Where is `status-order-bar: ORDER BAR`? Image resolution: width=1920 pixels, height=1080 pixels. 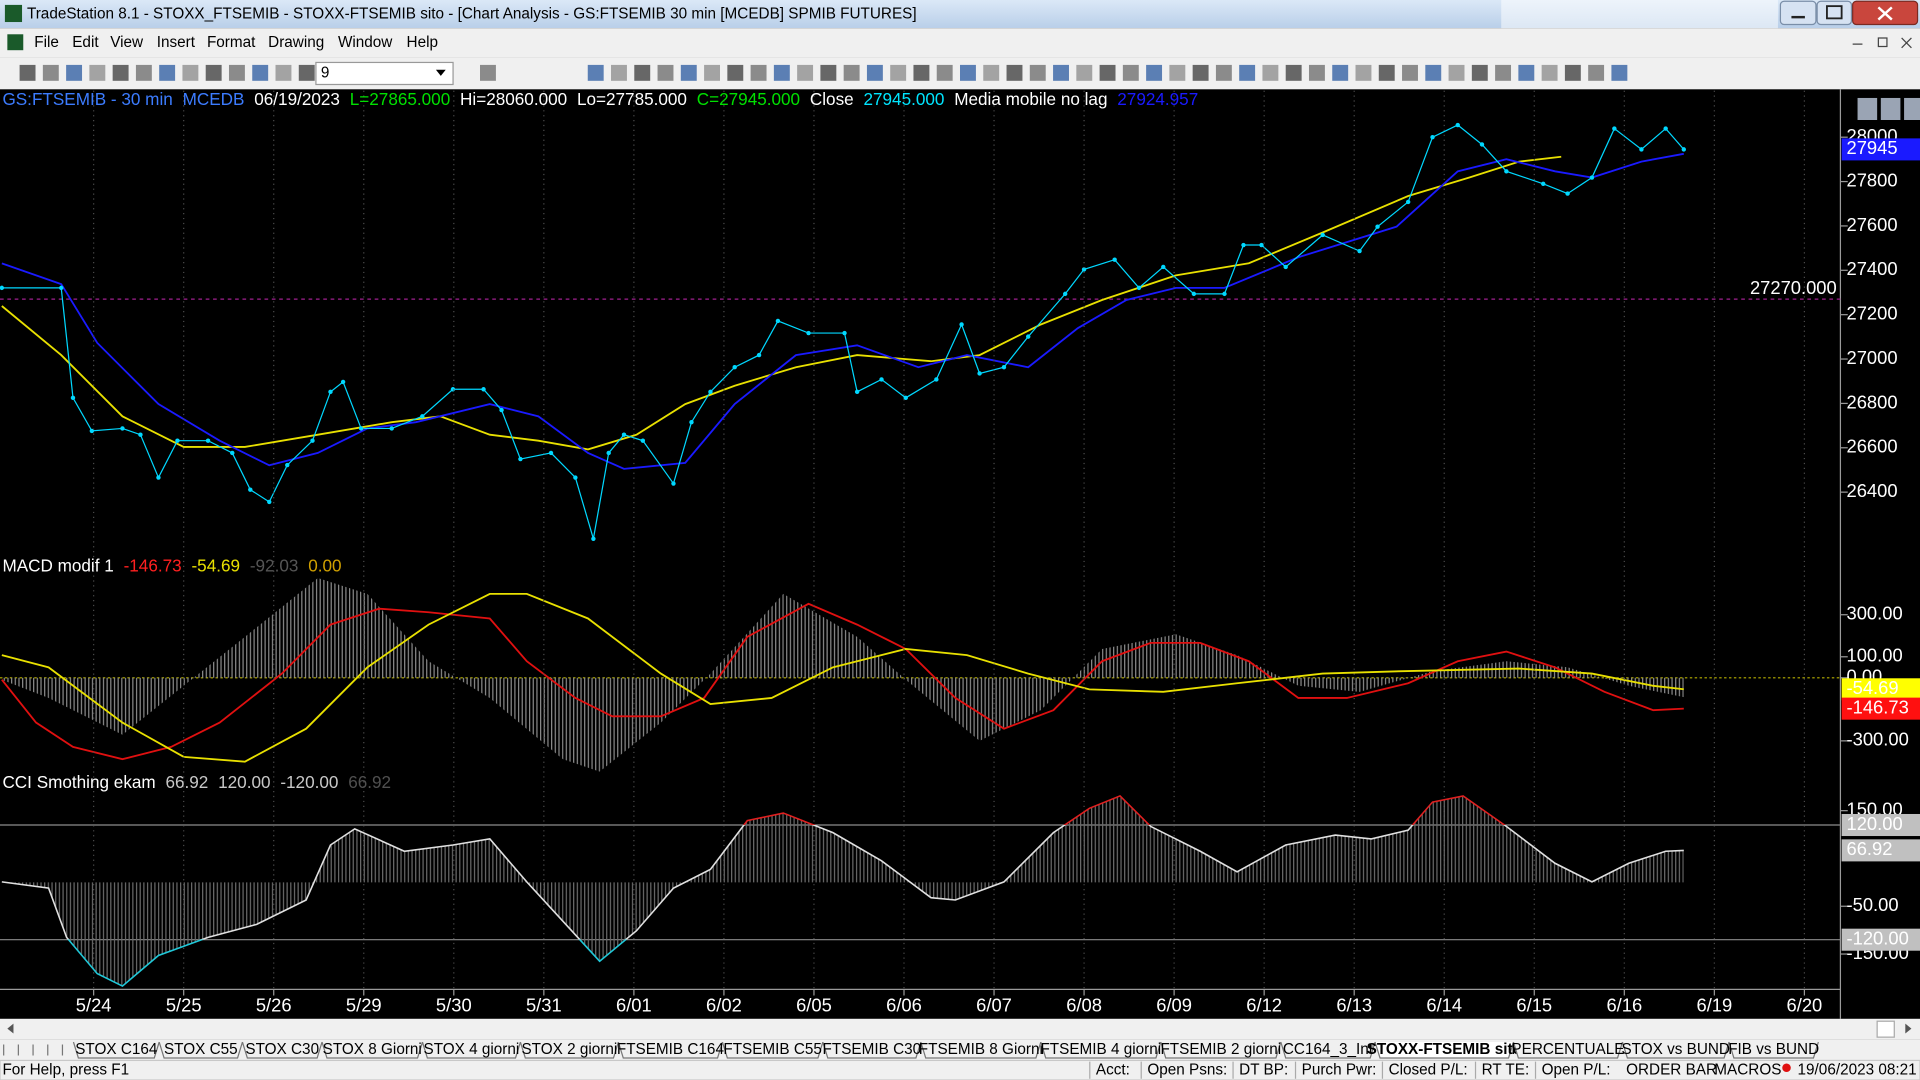
status-order-bar: ORDER BAR is located at coordinates (1671, 1069).